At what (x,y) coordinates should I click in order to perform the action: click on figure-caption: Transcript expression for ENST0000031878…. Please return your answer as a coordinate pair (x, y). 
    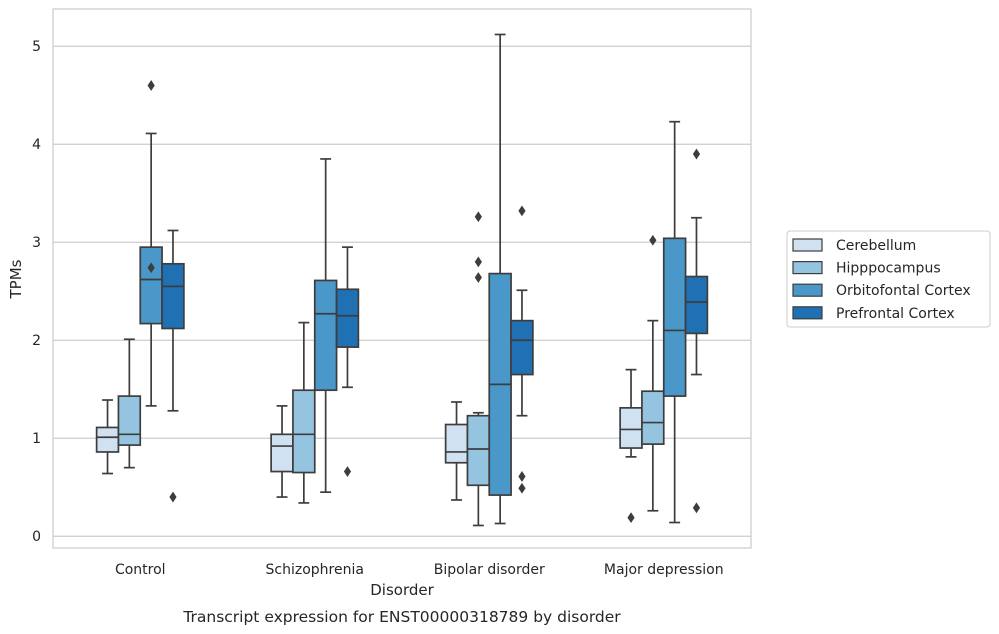
    Looking at the image, I should click on (401, 617).